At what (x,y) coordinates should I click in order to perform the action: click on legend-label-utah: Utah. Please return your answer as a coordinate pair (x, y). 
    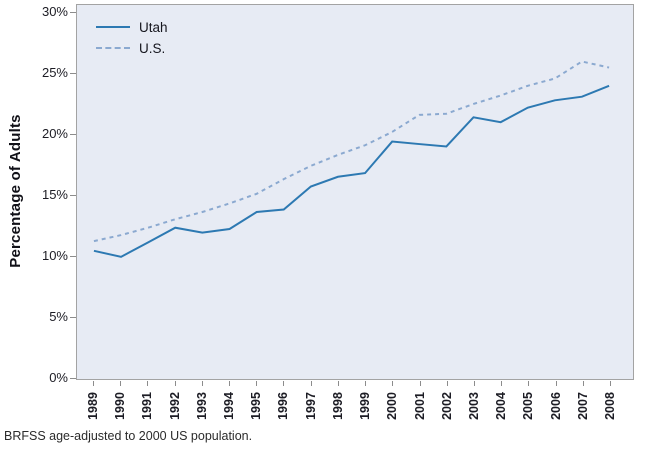
    Looking at the image, I should click on (153, 27).